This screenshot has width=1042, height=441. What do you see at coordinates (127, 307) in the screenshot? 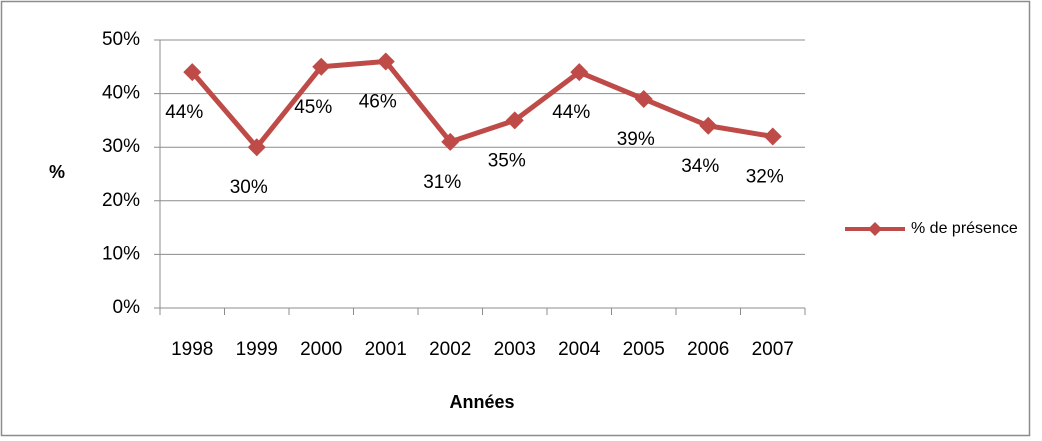
I see `y-tick-label: 0%` at bounding box center [127, 307].